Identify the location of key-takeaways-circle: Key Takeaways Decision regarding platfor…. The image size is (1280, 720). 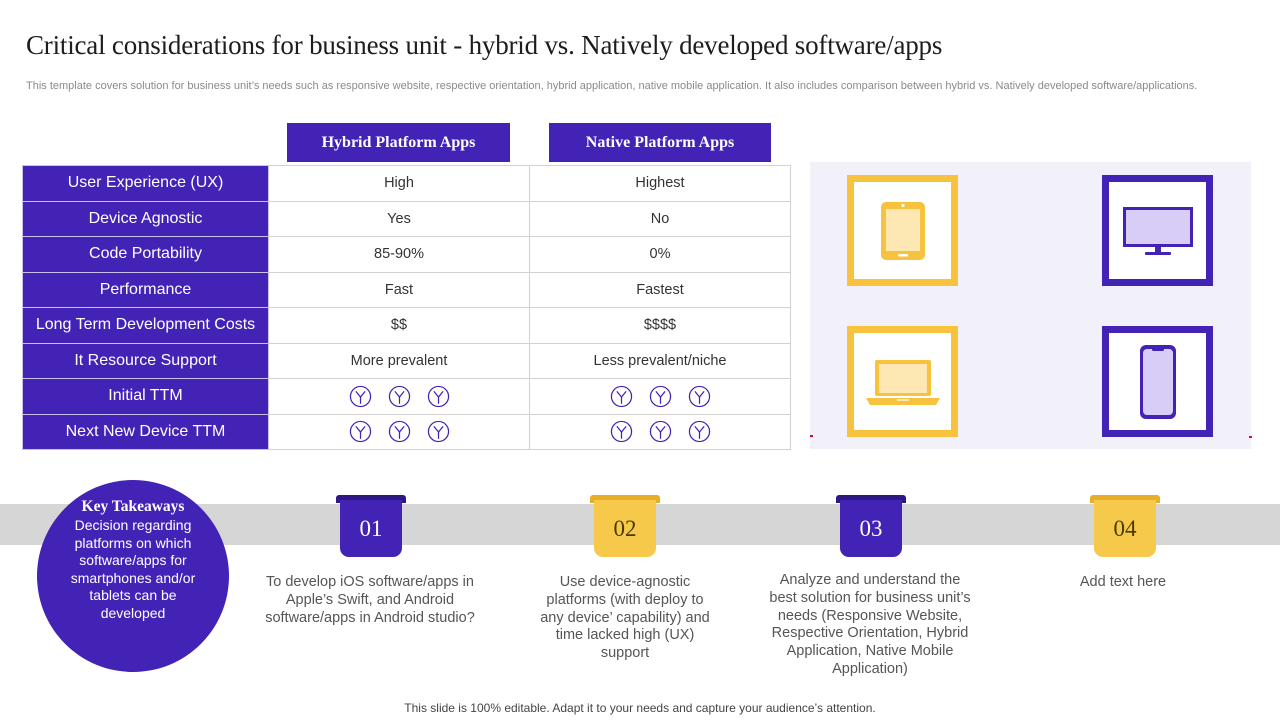
(133, 576).